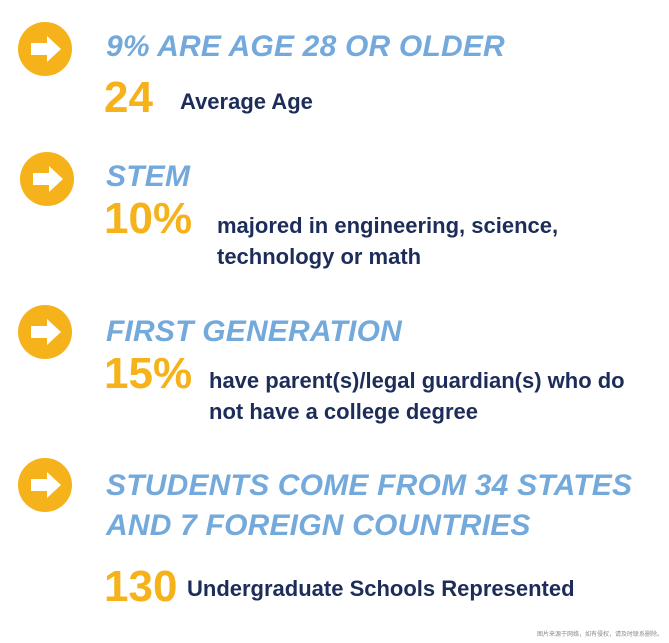  I want to click on section-heading-first-generation: FIRST GENERATION, so click(254, 331).